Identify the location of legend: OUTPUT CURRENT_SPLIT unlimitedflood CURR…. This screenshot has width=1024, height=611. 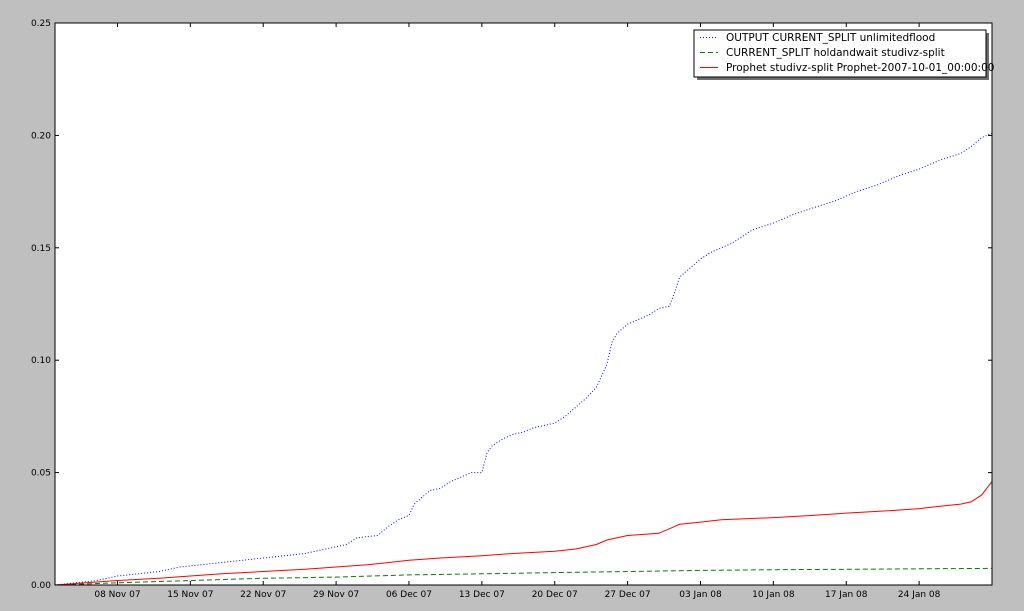
(843, 54).